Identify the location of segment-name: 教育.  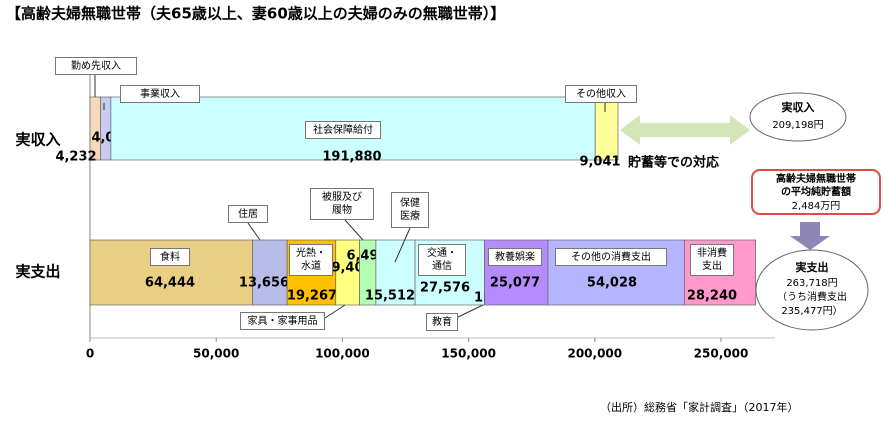
(442, 322).